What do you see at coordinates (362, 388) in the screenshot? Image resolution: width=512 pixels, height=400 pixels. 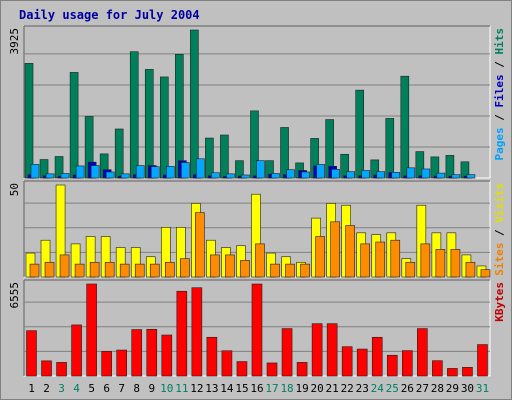 I see `x-tick-label-day-23: 23` at bounding box center [362, 388].